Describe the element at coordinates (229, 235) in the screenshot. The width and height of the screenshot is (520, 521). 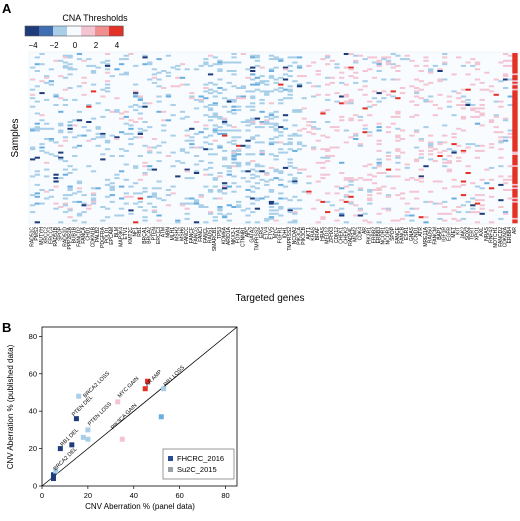
I see `gene-label: ARID1A` at that location.